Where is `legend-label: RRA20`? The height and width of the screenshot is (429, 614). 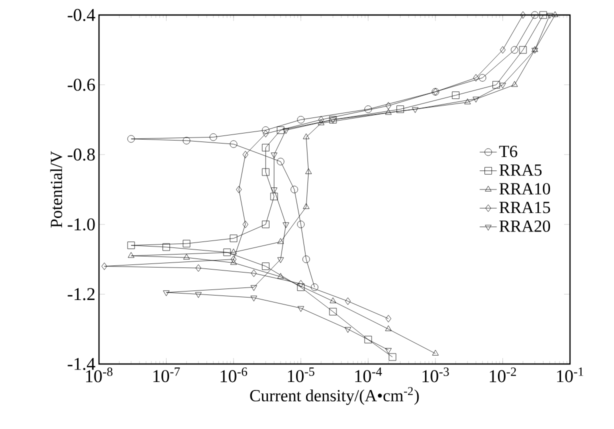
legend-label: RRA20 is located at coordinates (524, 226).